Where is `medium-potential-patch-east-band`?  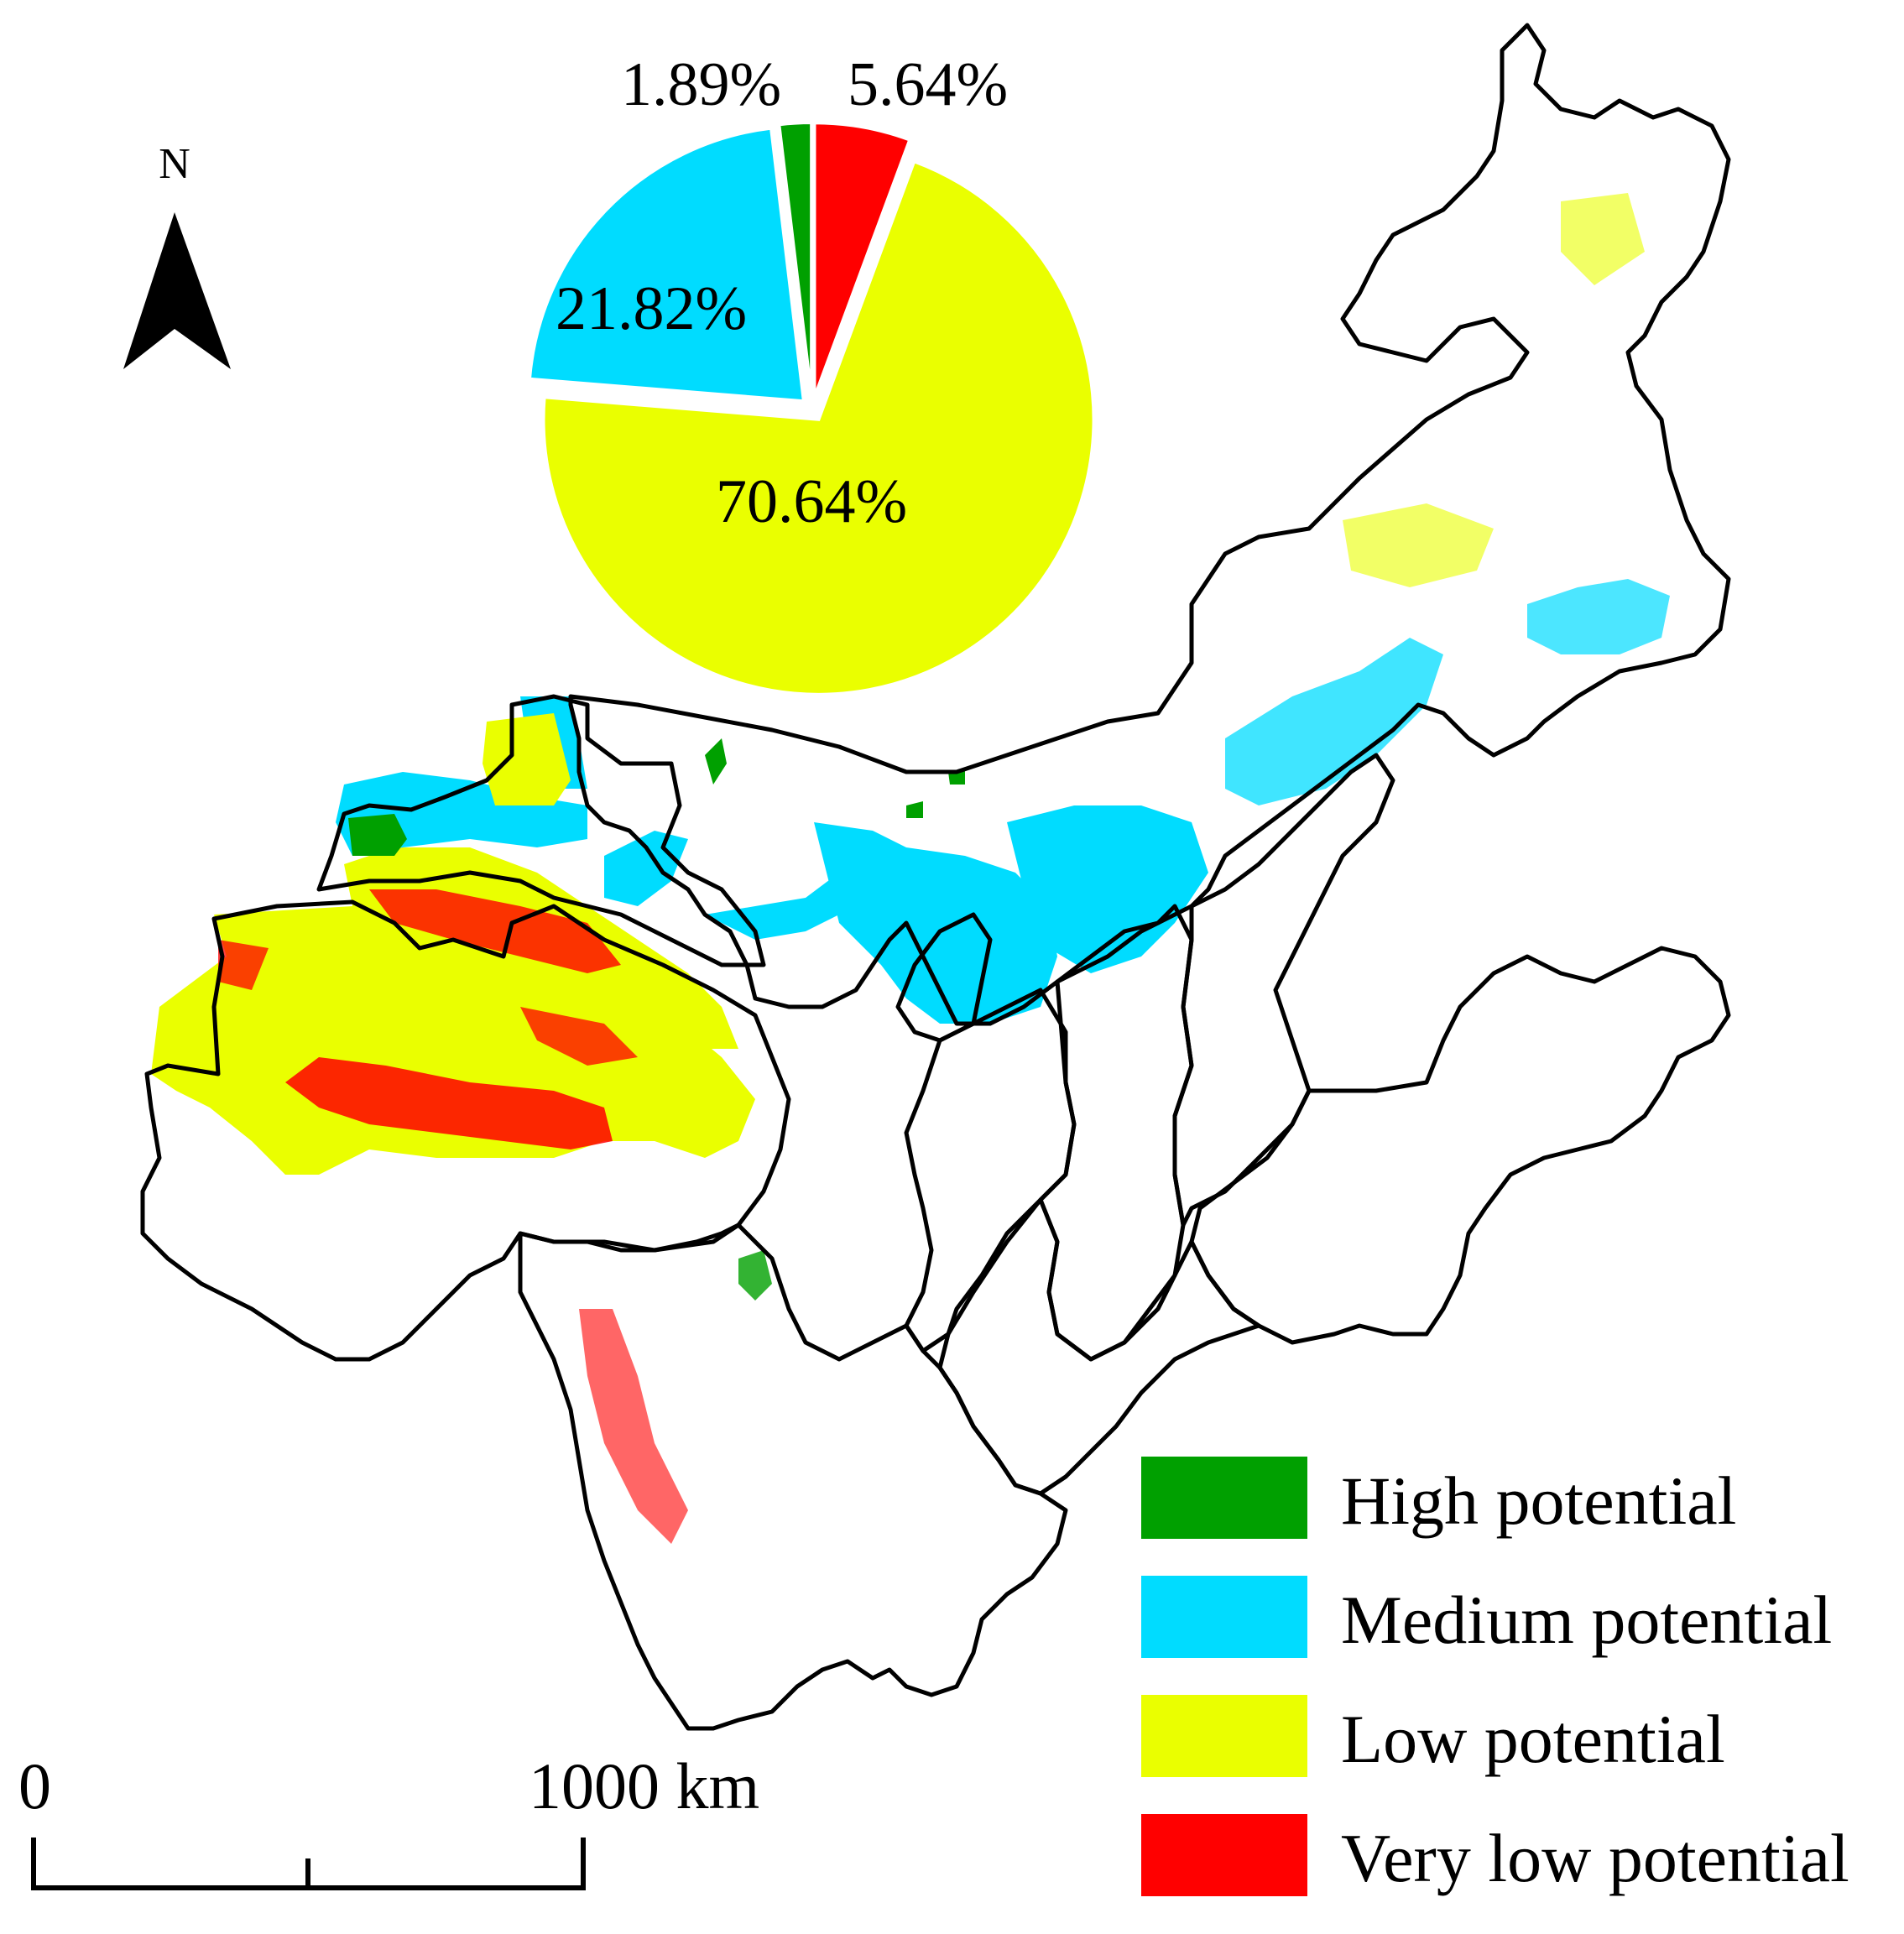
medium-potential-patch-east-band is located at coordinates (935, 923).